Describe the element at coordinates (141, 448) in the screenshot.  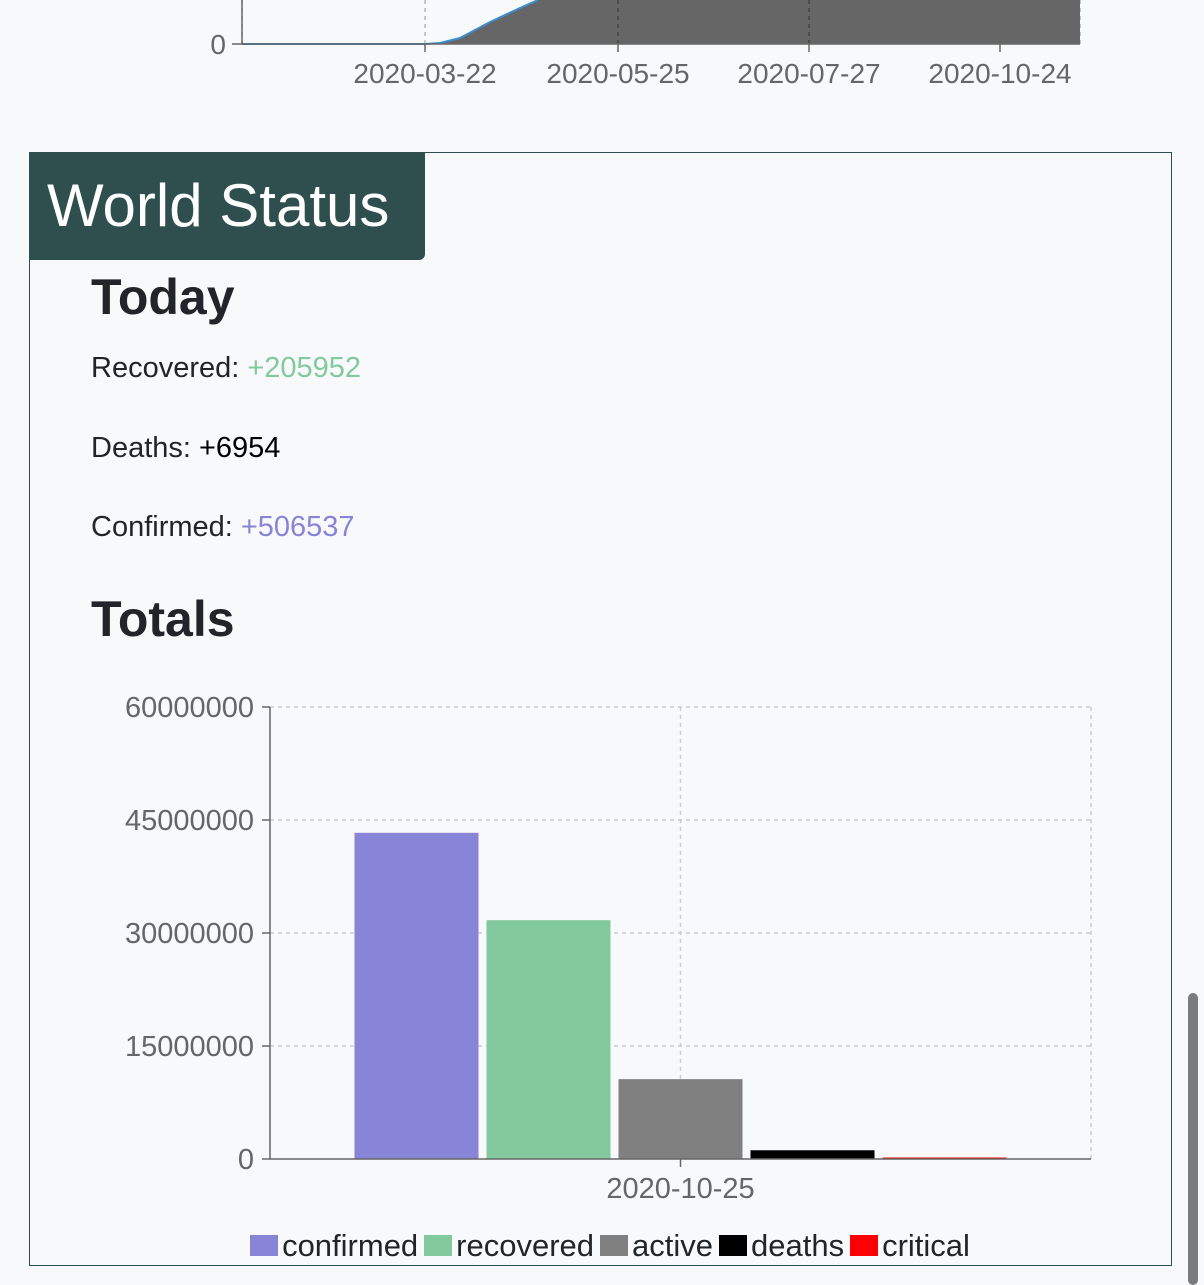
I see `deaths-label: Deaths:` at that location.